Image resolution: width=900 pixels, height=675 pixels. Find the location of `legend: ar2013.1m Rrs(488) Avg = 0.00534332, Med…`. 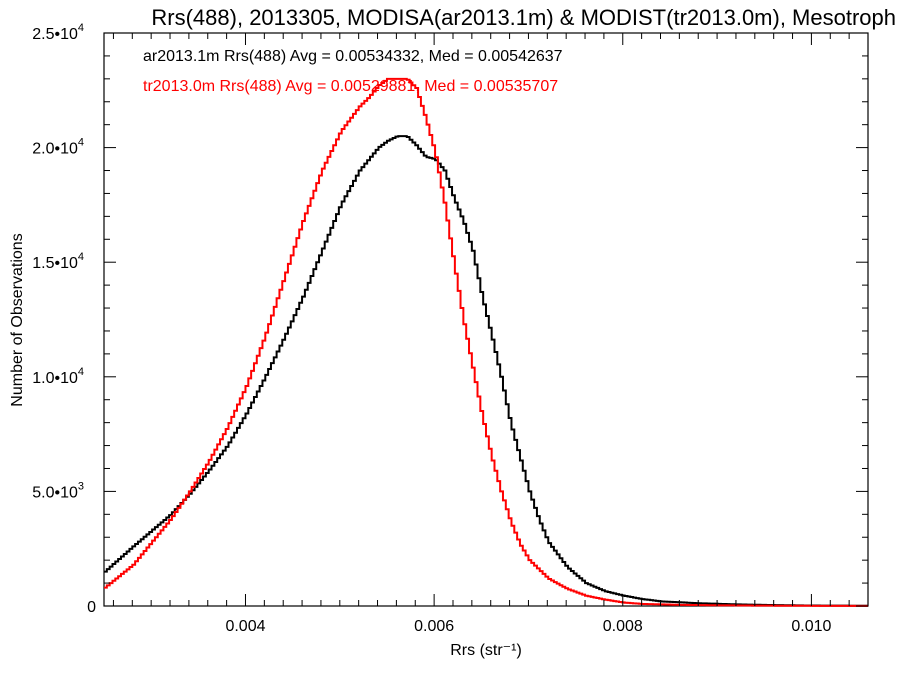

legend: ar2013.1m Rrs(488) Avg = 0.00534332, Med… is located at coordinates (353, 71).